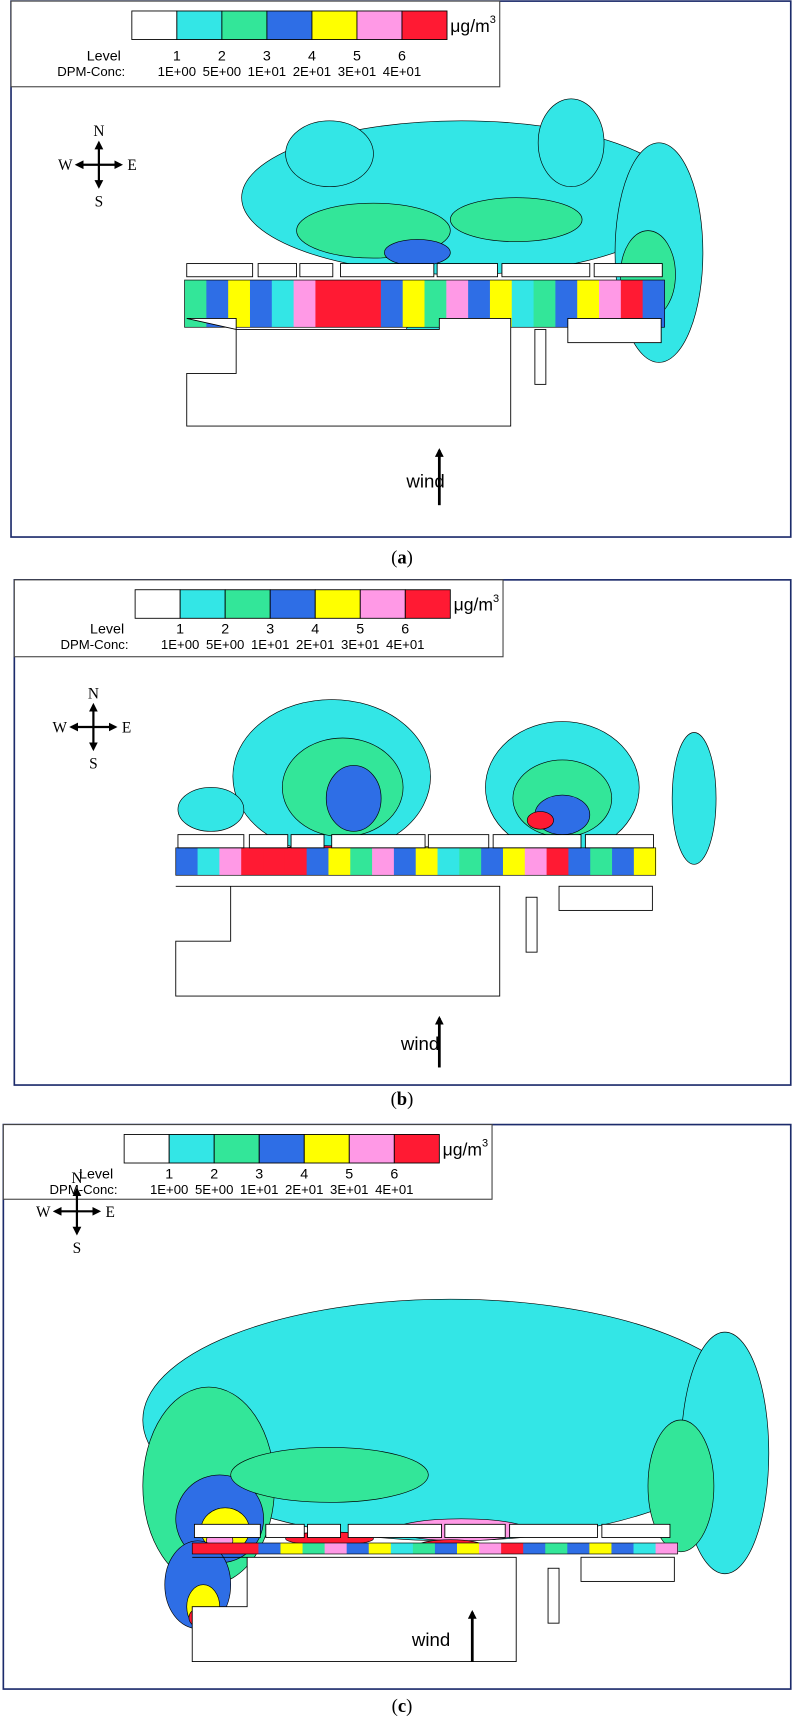  What do you see at coordinates (402, 1706) in the screenshot?
I see `panel-caption: (c)` at bounding box center [402, 1706].